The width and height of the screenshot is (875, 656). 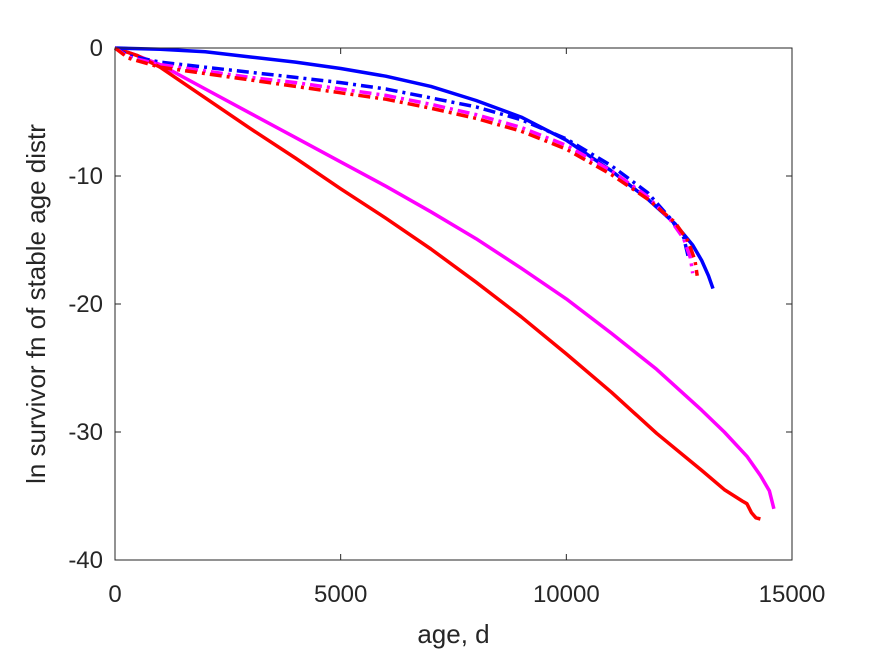 What do you see at coordinates (36, 304) in the screenshot?
I see `y-axis-label: ln survivor fn of stable age distr` at bounding box center [36, 304].